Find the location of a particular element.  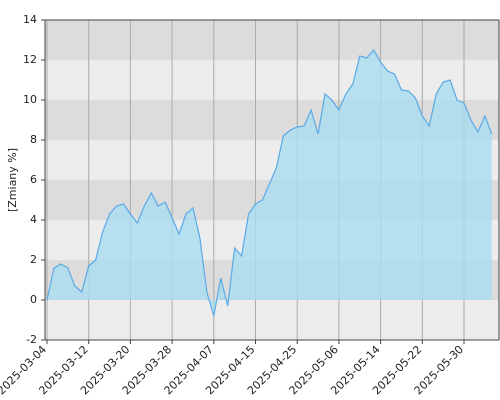

y-tick-label: 10 is located at coordinates (30, 99).